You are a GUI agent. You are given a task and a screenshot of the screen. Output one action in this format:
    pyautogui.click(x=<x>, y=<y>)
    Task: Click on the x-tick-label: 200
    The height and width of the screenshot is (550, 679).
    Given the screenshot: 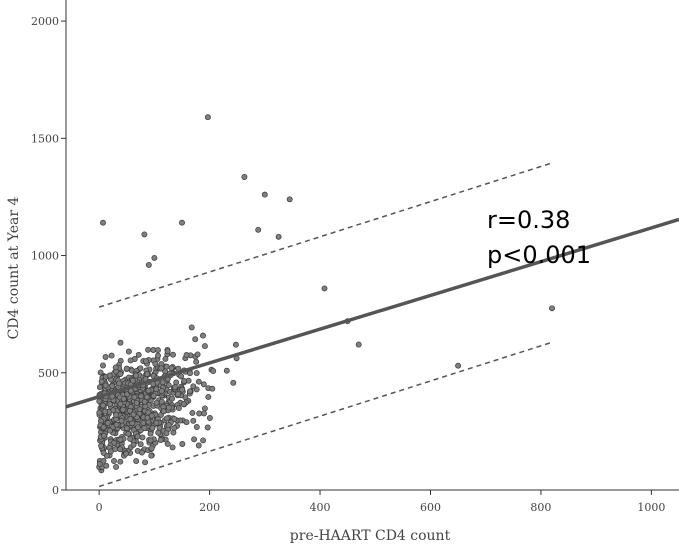 What is the action you would take?
    pyautogui.click(x=209, y=507)
    